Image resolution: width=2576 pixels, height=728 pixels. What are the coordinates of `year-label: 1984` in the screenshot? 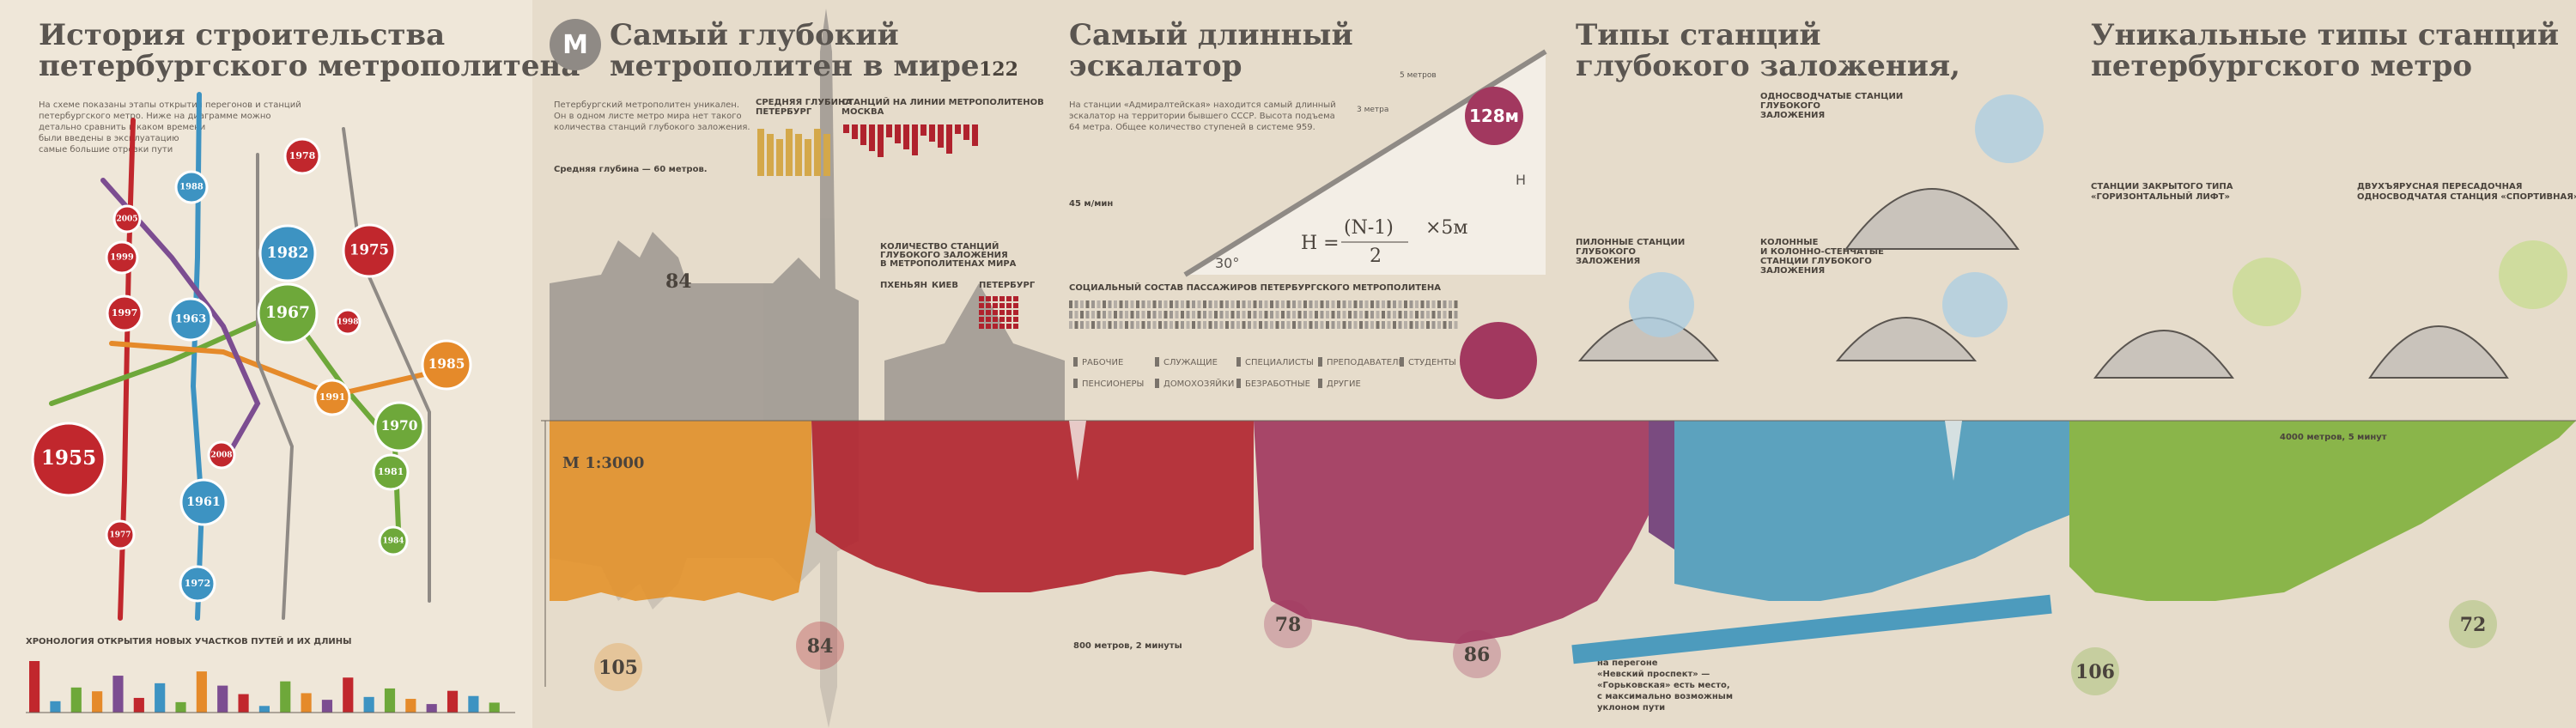 It's located at (393, 541).